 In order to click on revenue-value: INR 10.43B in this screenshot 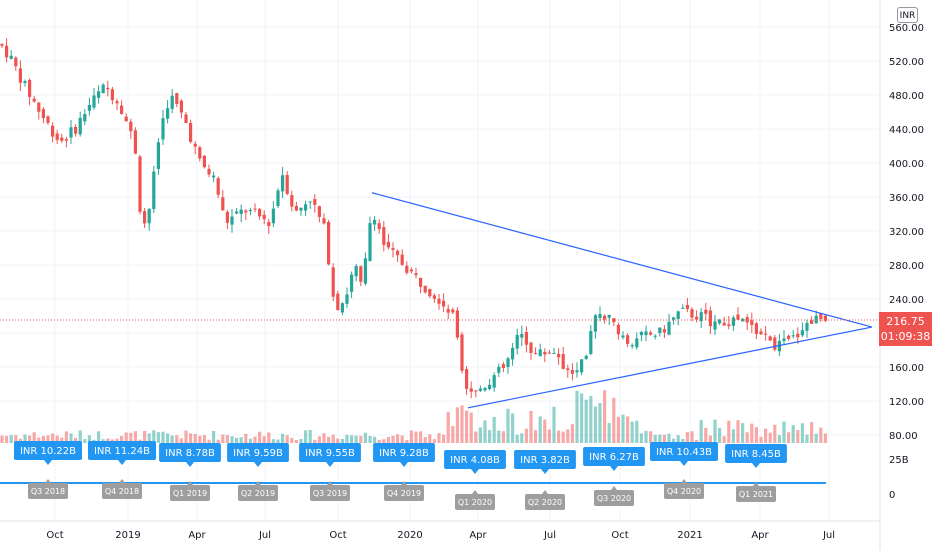, I will do `click(684, 452)`.